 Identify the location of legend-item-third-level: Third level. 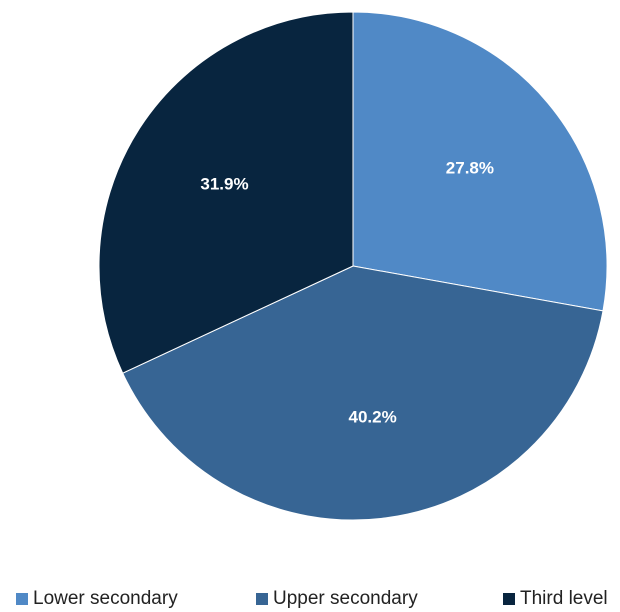
(555, 599).